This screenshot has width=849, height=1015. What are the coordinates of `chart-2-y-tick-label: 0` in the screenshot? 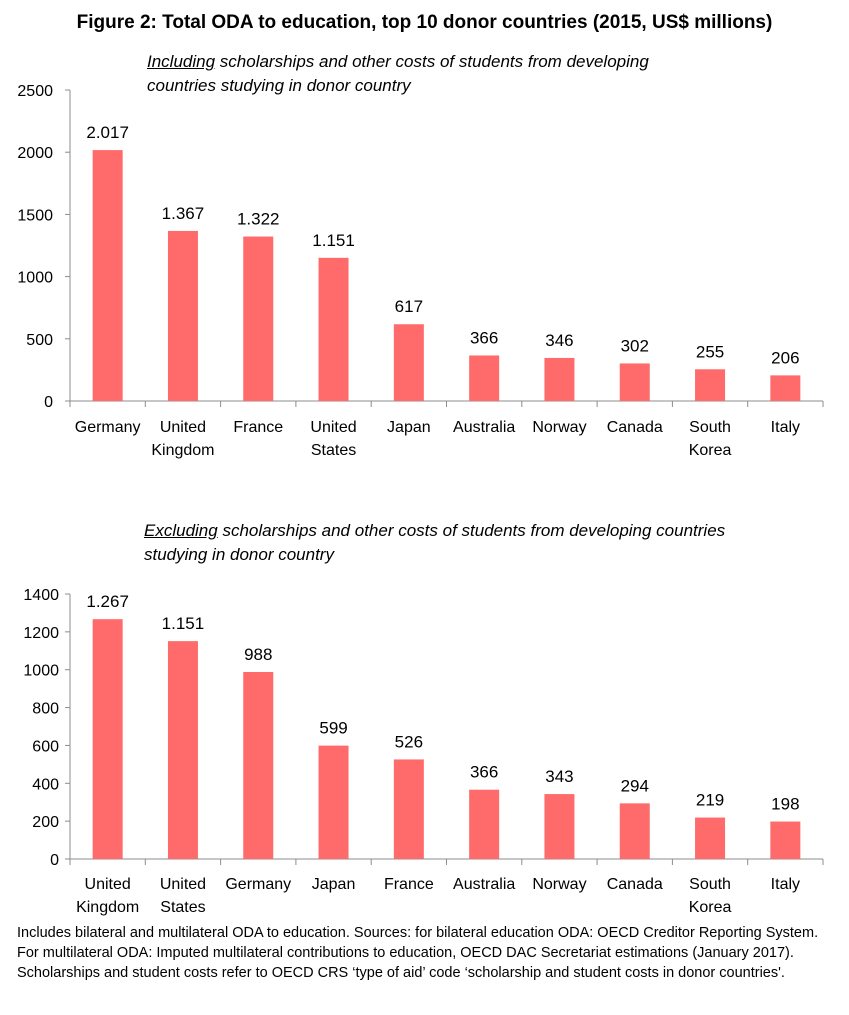 It's located at (54, 860).